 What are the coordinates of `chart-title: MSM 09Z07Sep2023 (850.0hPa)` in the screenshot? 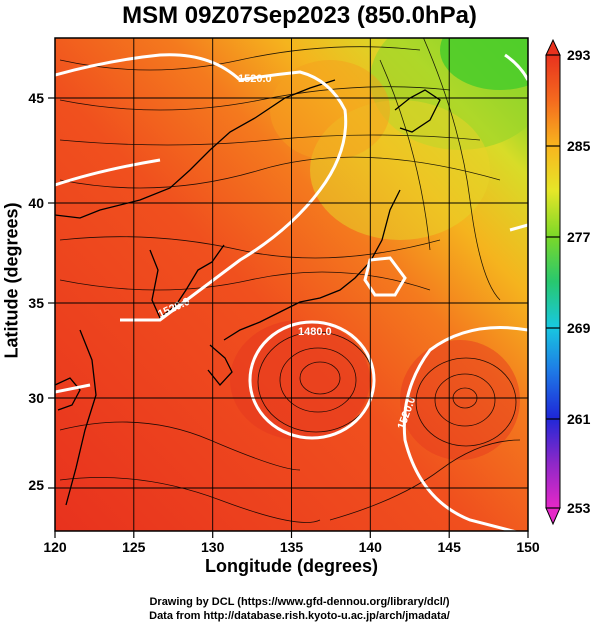 It's located at (299, 15).